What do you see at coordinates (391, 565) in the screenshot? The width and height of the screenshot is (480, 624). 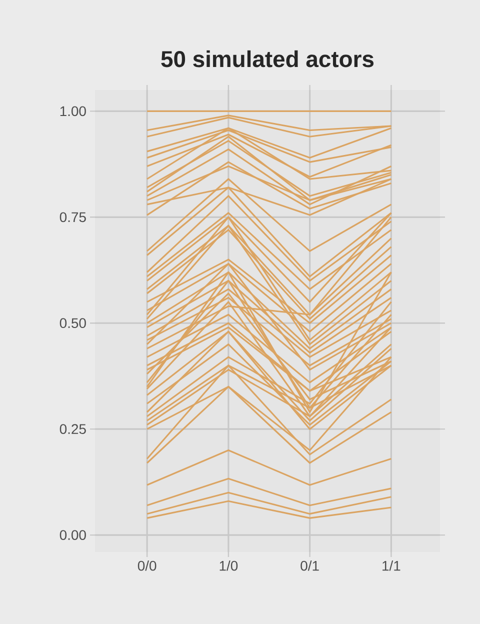 I see `x-tick-label: 1/1` at bounding box center [391, 565].